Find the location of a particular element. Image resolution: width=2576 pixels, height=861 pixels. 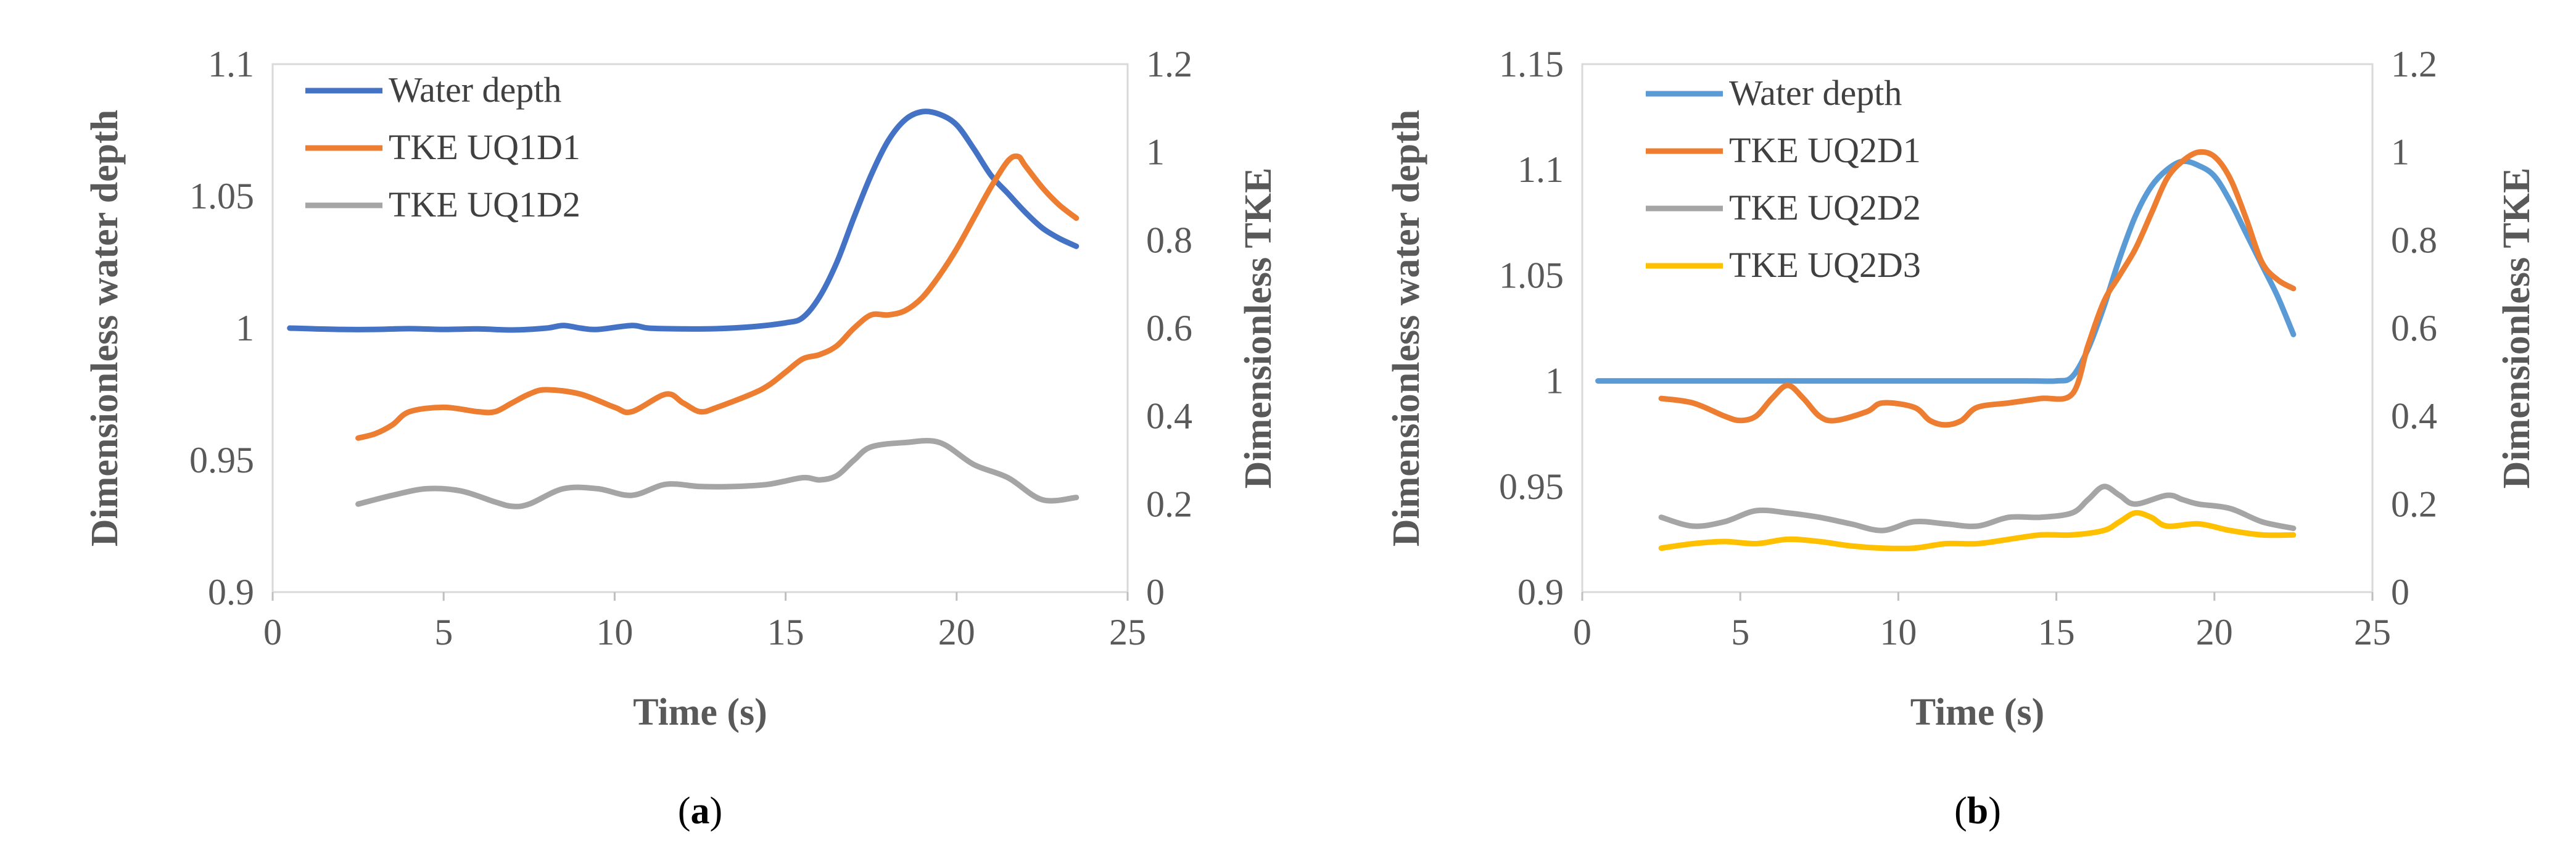

series-line-tke-uq1d2 is located at coordinates (717, 474).